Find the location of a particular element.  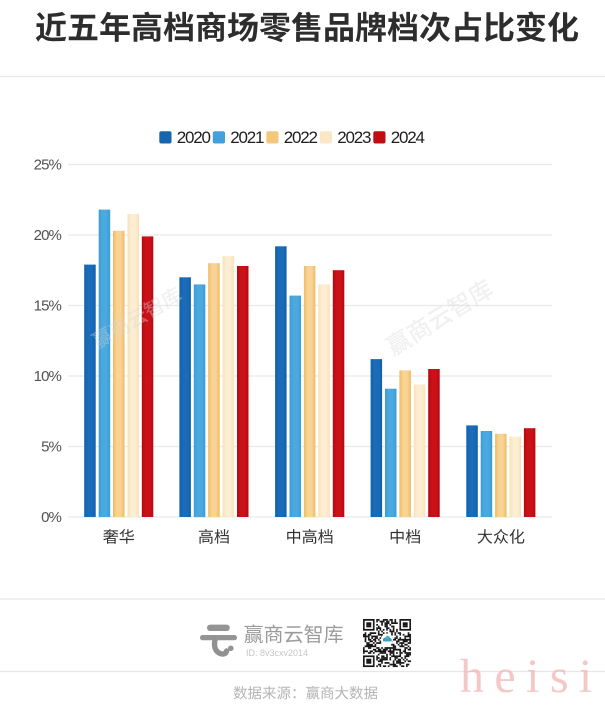

svg-text: 2022 is located at coordinates (301, 137).